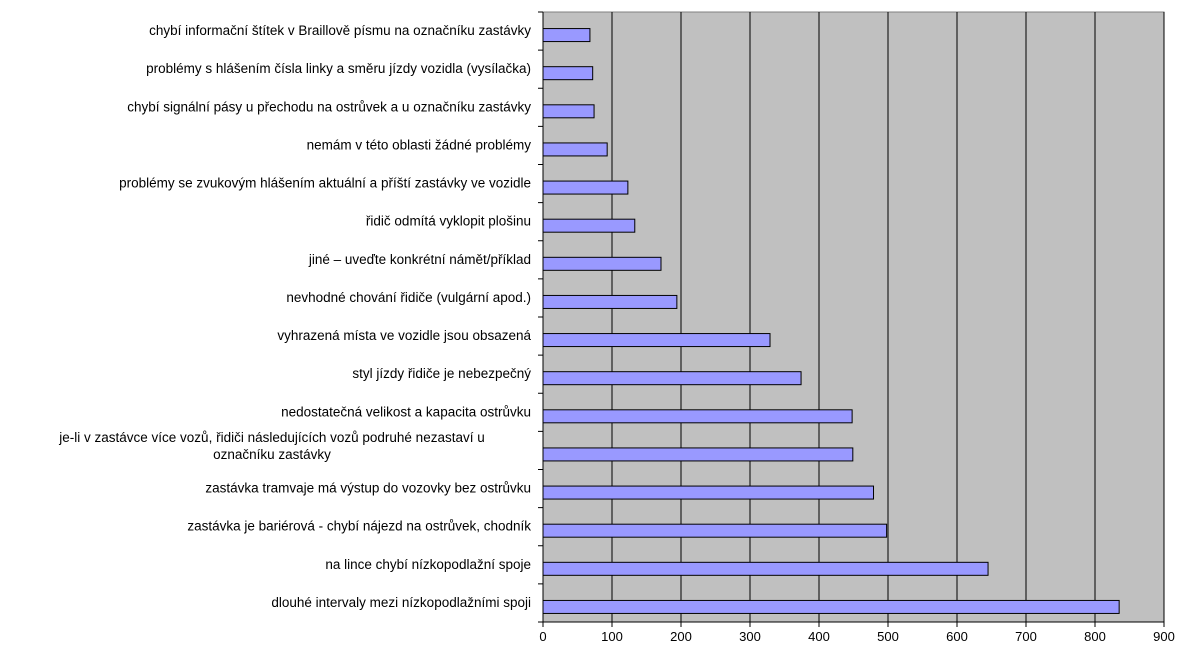 This screenshot has height=651, width=1179. What do you see at coordinates (750, 636) in the screenshot?
I see `x-tick-label: 300` at bounding box center [750, 636].